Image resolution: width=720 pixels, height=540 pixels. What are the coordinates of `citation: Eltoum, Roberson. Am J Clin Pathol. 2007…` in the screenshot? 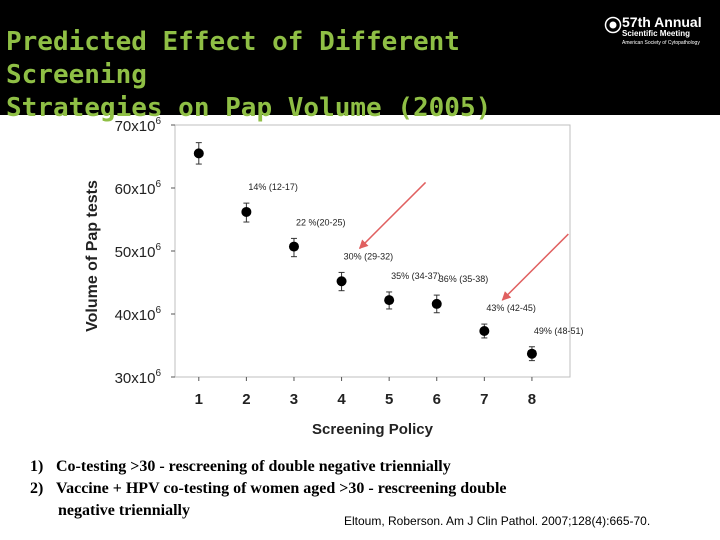 It's located at (497, 521).